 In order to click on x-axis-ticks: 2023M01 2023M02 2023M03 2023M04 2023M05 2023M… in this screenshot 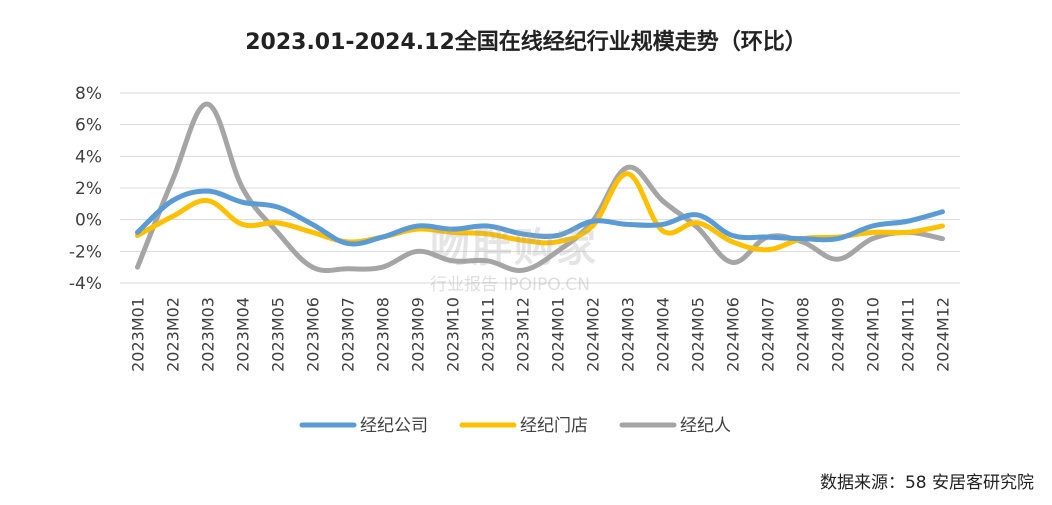, I will do `click(541, 334)`.